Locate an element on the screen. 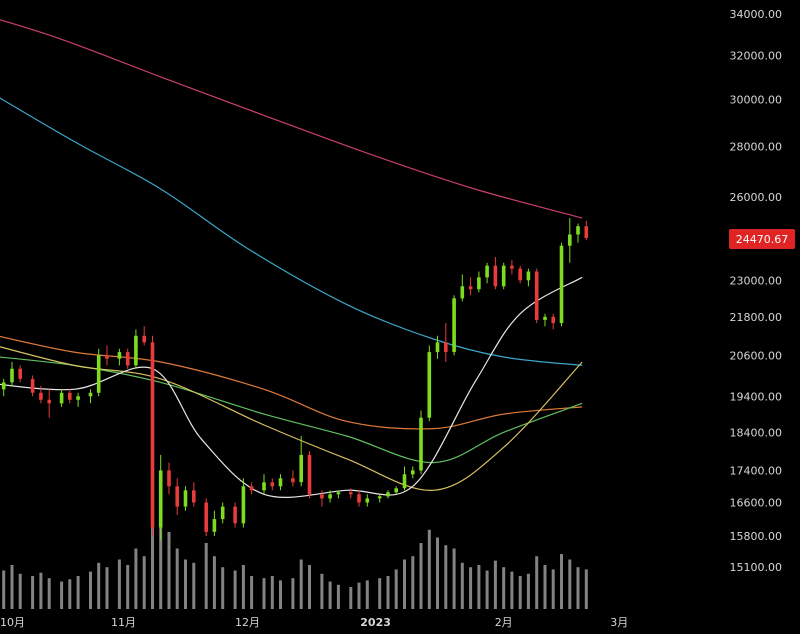  x-tick-label: 3月 is located at coordinates (619, 622).